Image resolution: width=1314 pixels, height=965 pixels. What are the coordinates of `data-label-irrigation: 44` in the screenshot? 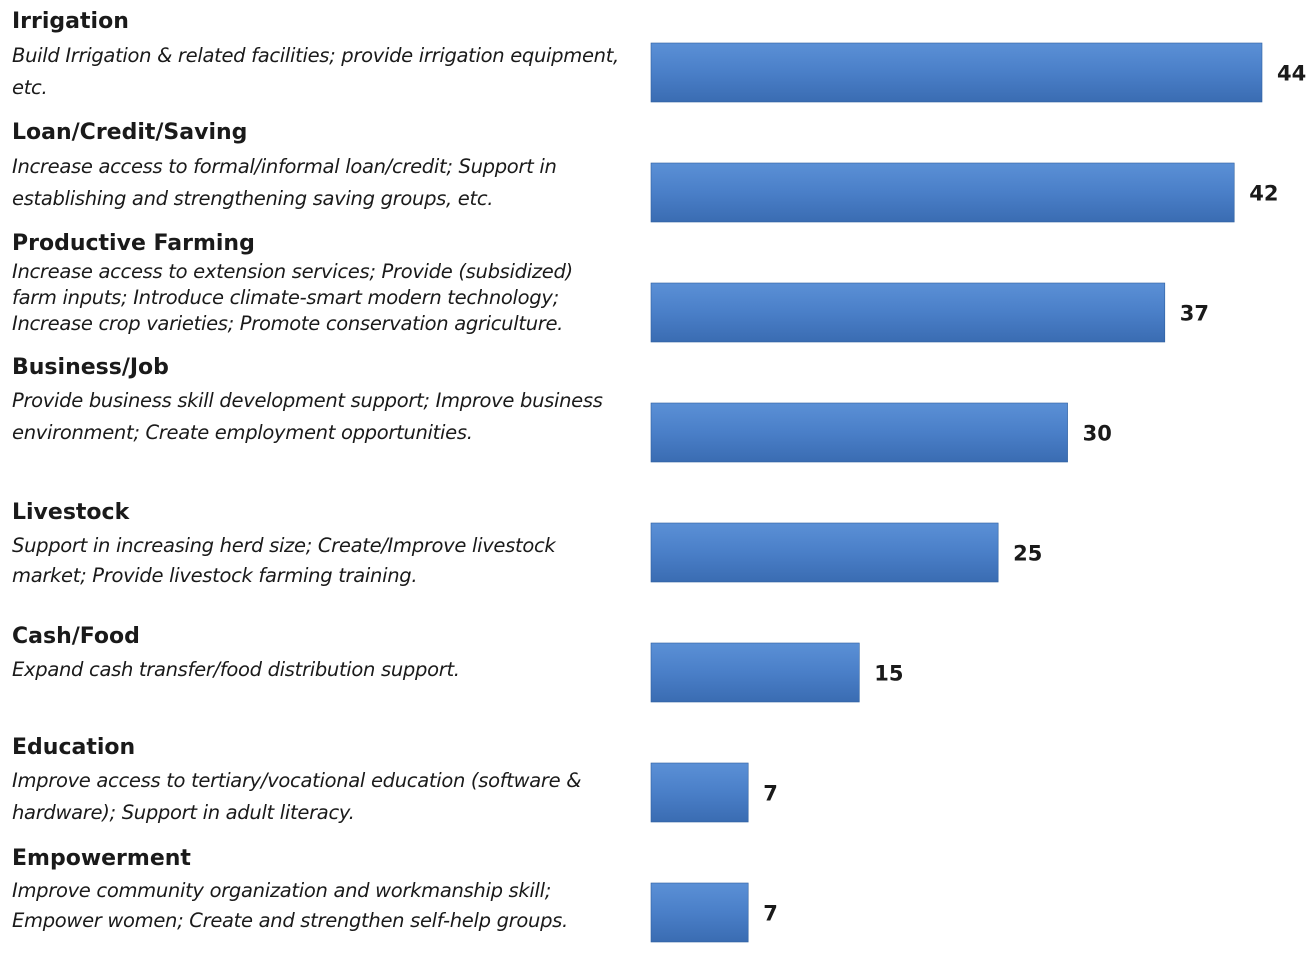 It's located at (1291, 74).